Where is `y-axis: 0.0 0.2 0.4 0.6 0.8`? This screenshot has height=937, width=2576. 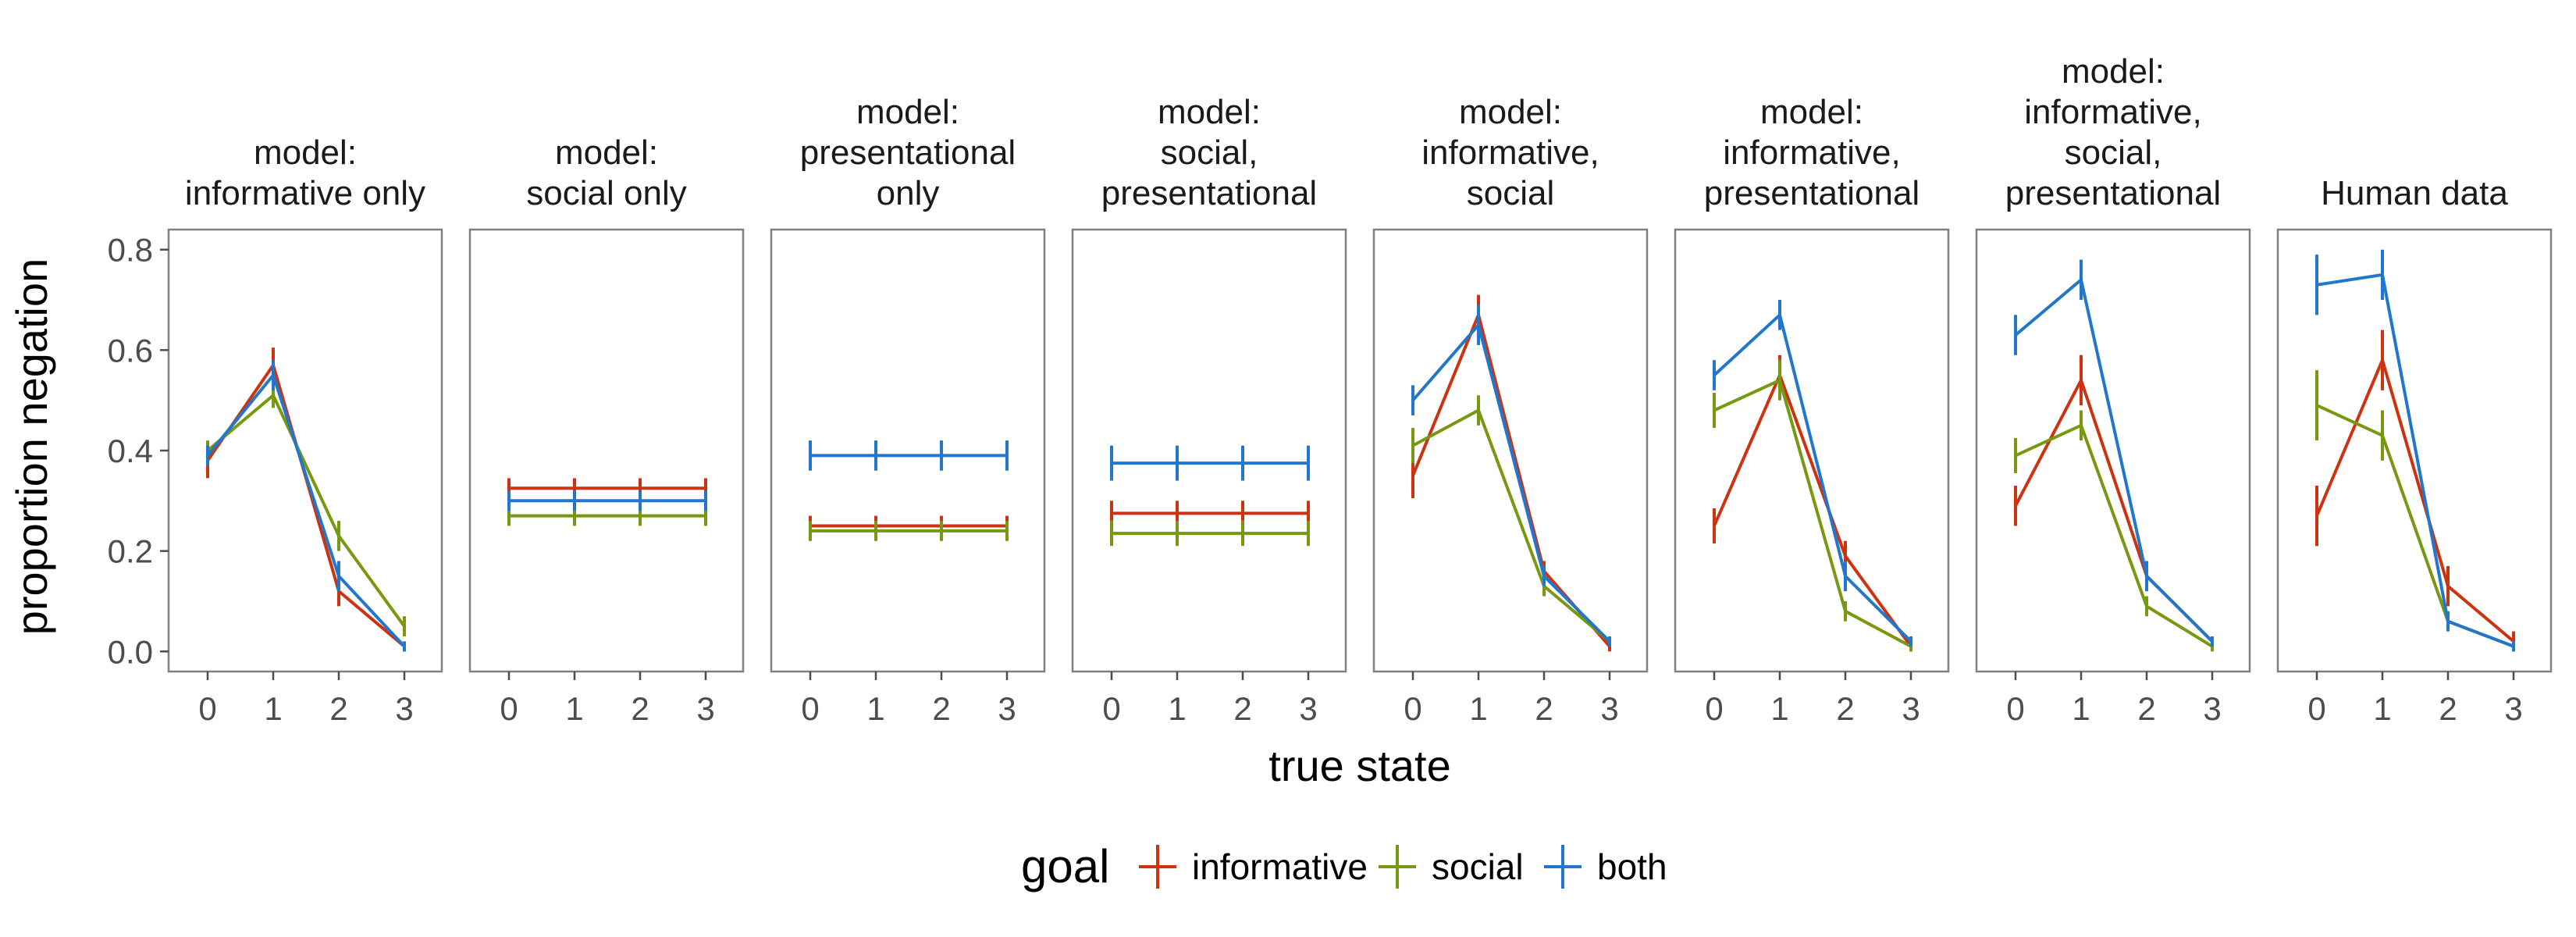
y-axis: 0.0 0.2 0.4 0.6 0.8 is located at coordinates (138, 451).